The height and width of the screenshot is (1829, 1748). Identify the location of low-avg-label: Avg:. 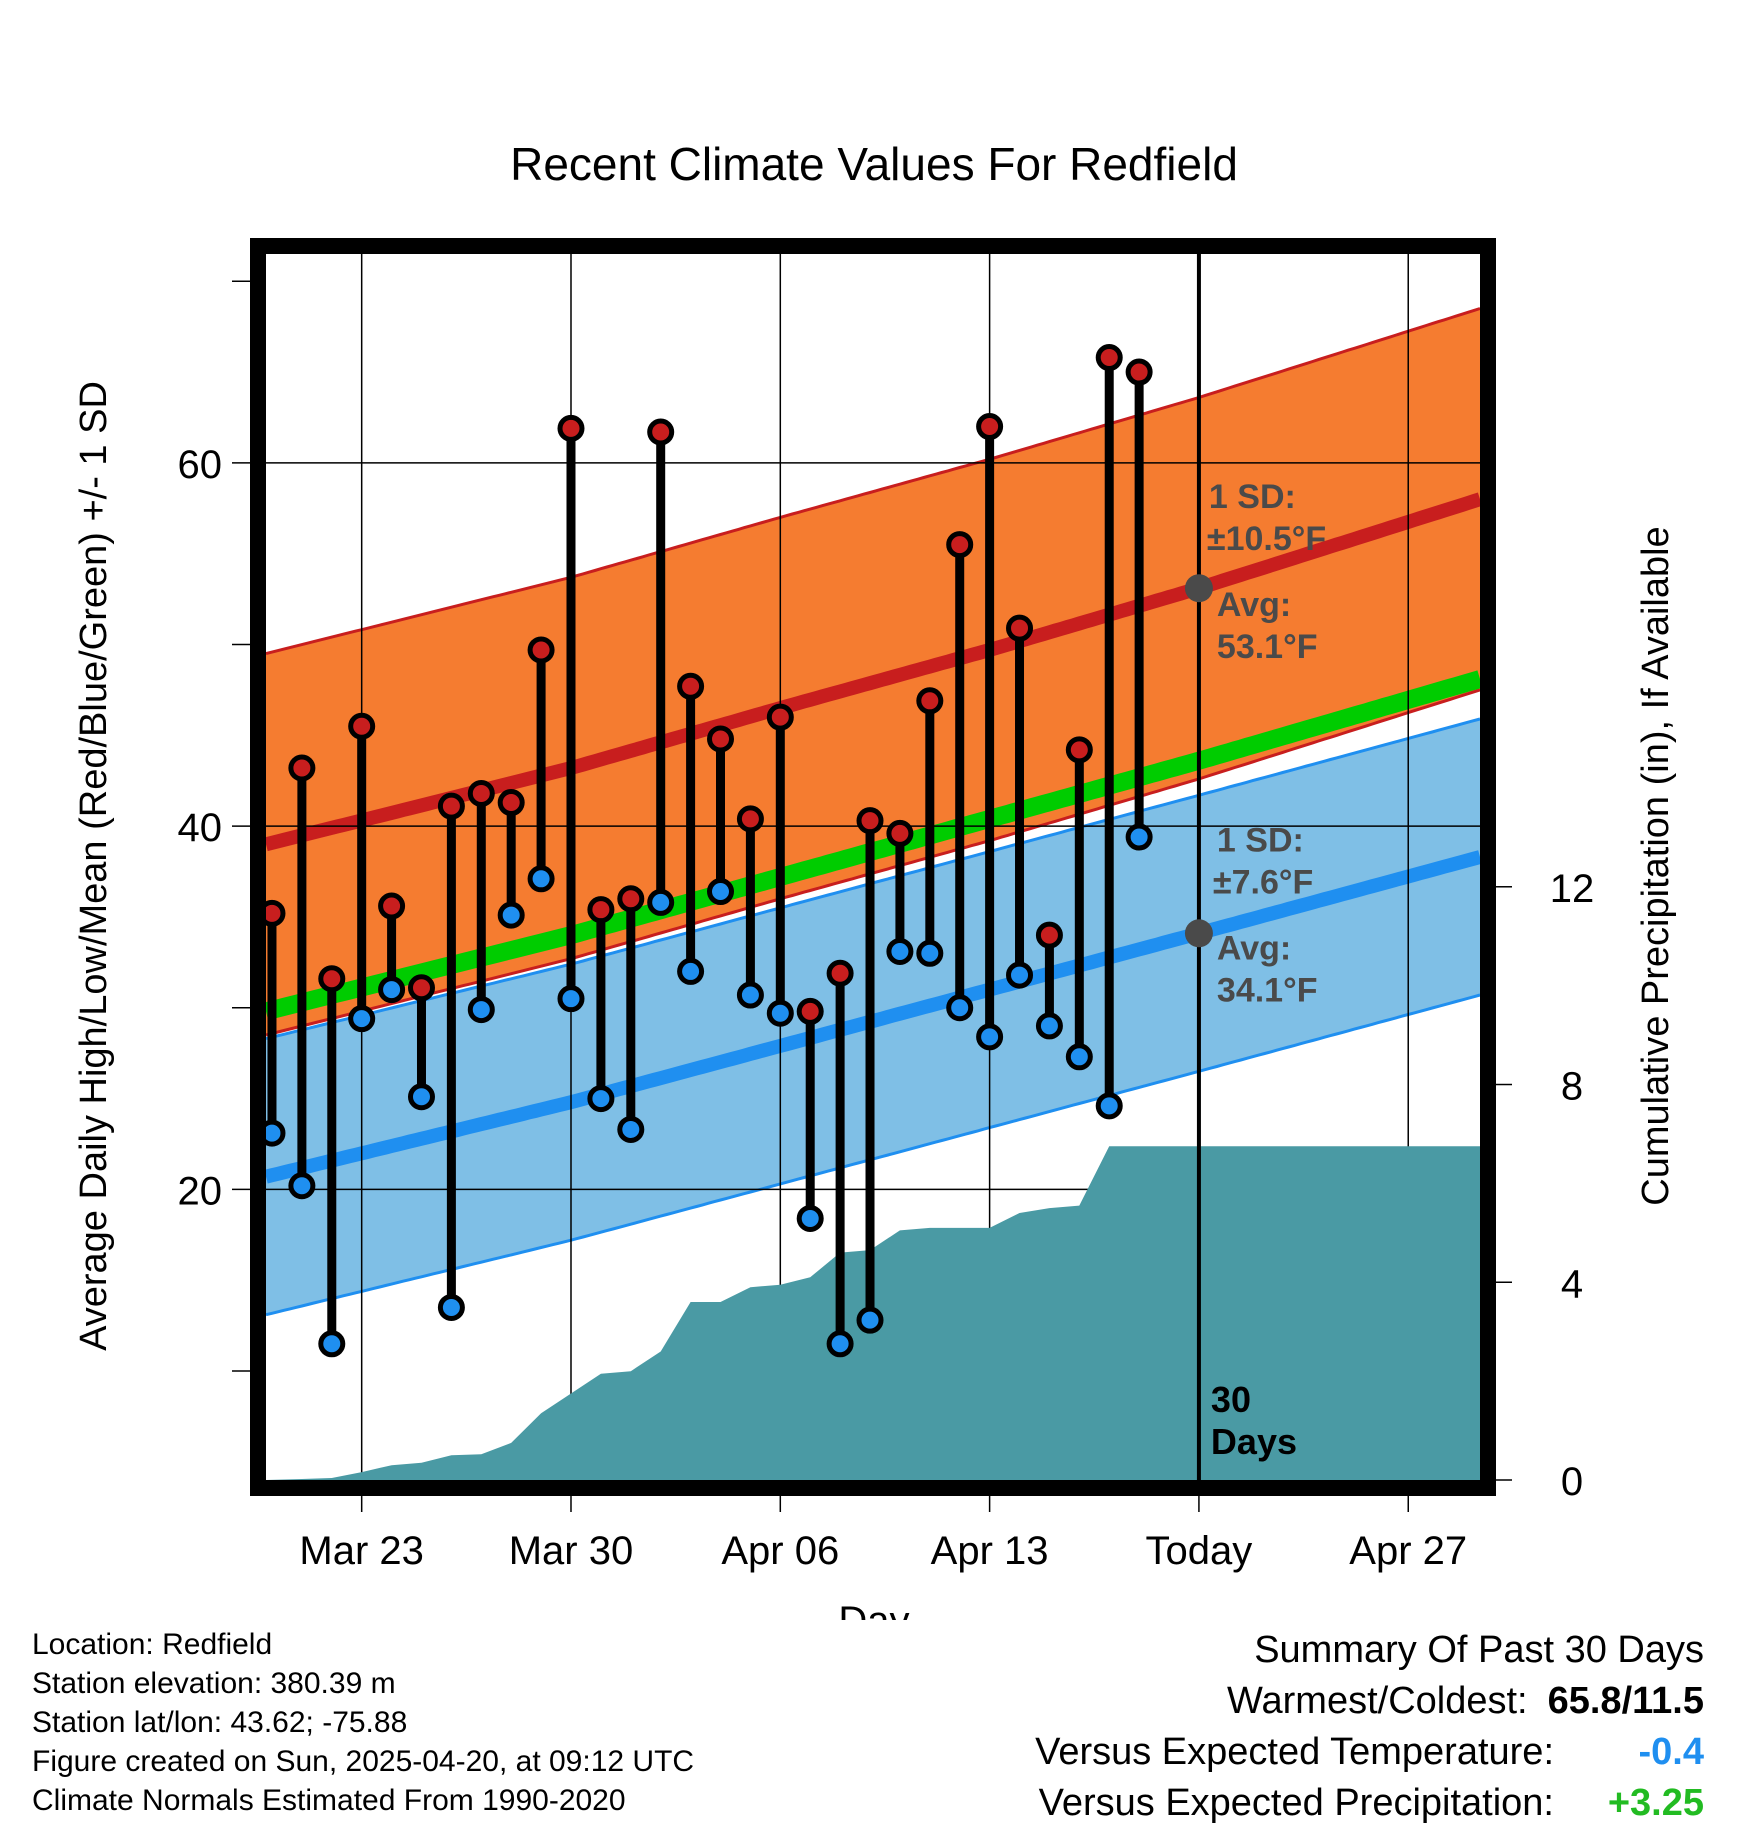
(1254, 948).